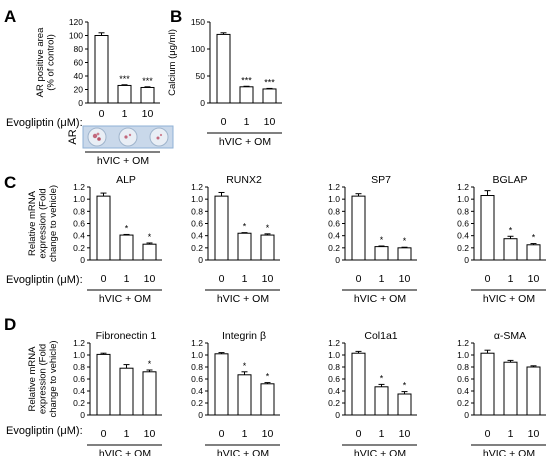 Image resolution: width=550 pixels, height=456 pixels. I want to click on chart-c2: 0 0.2 0.4 0.6 0.8 1.0 1.2 RUNX2 0 * 1 * 10 hVIC + OM, so click(235, 239).